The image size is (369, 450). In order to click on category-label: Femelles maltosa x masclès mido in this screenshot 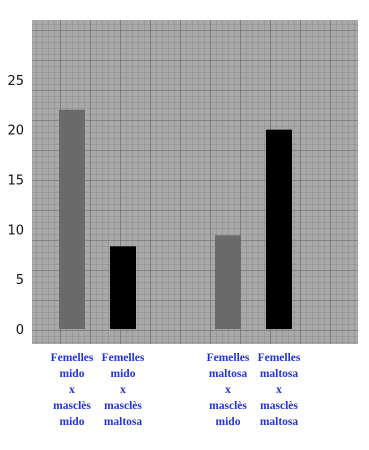, I will do `click(228, 390)`.